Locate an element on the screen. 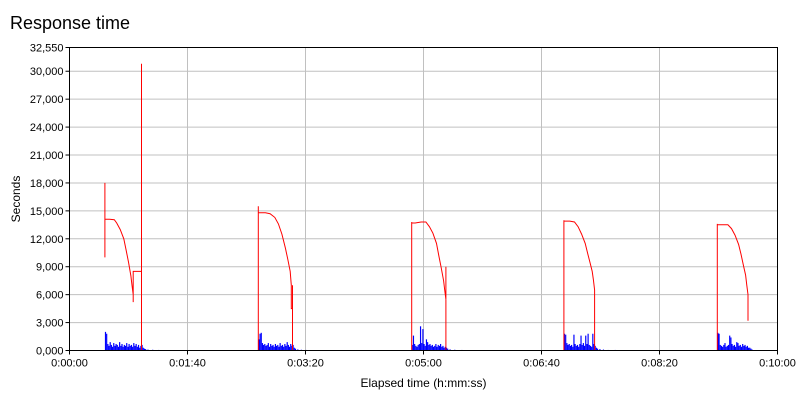 The height and width of the screenshot is (400, 800). y-tick-label: 30,000 is located at coordinates (47, 72).